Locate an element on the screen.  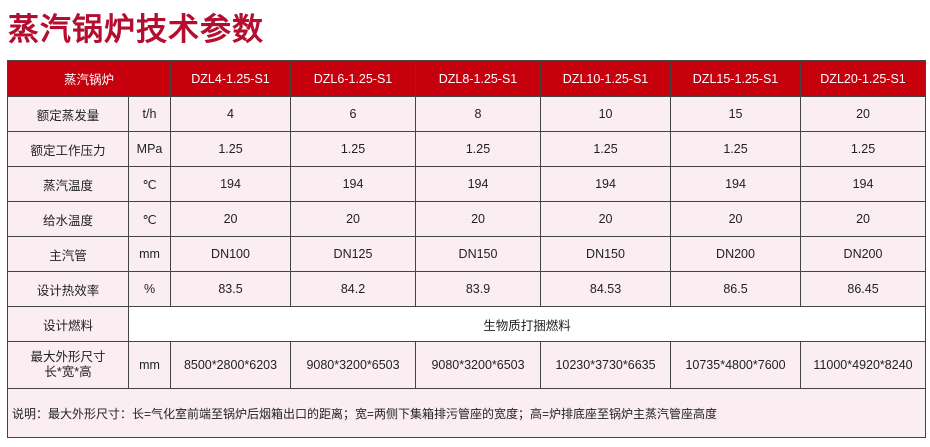
model-header: DZL20-1.25-S1 is located at coordinates (863, 78).